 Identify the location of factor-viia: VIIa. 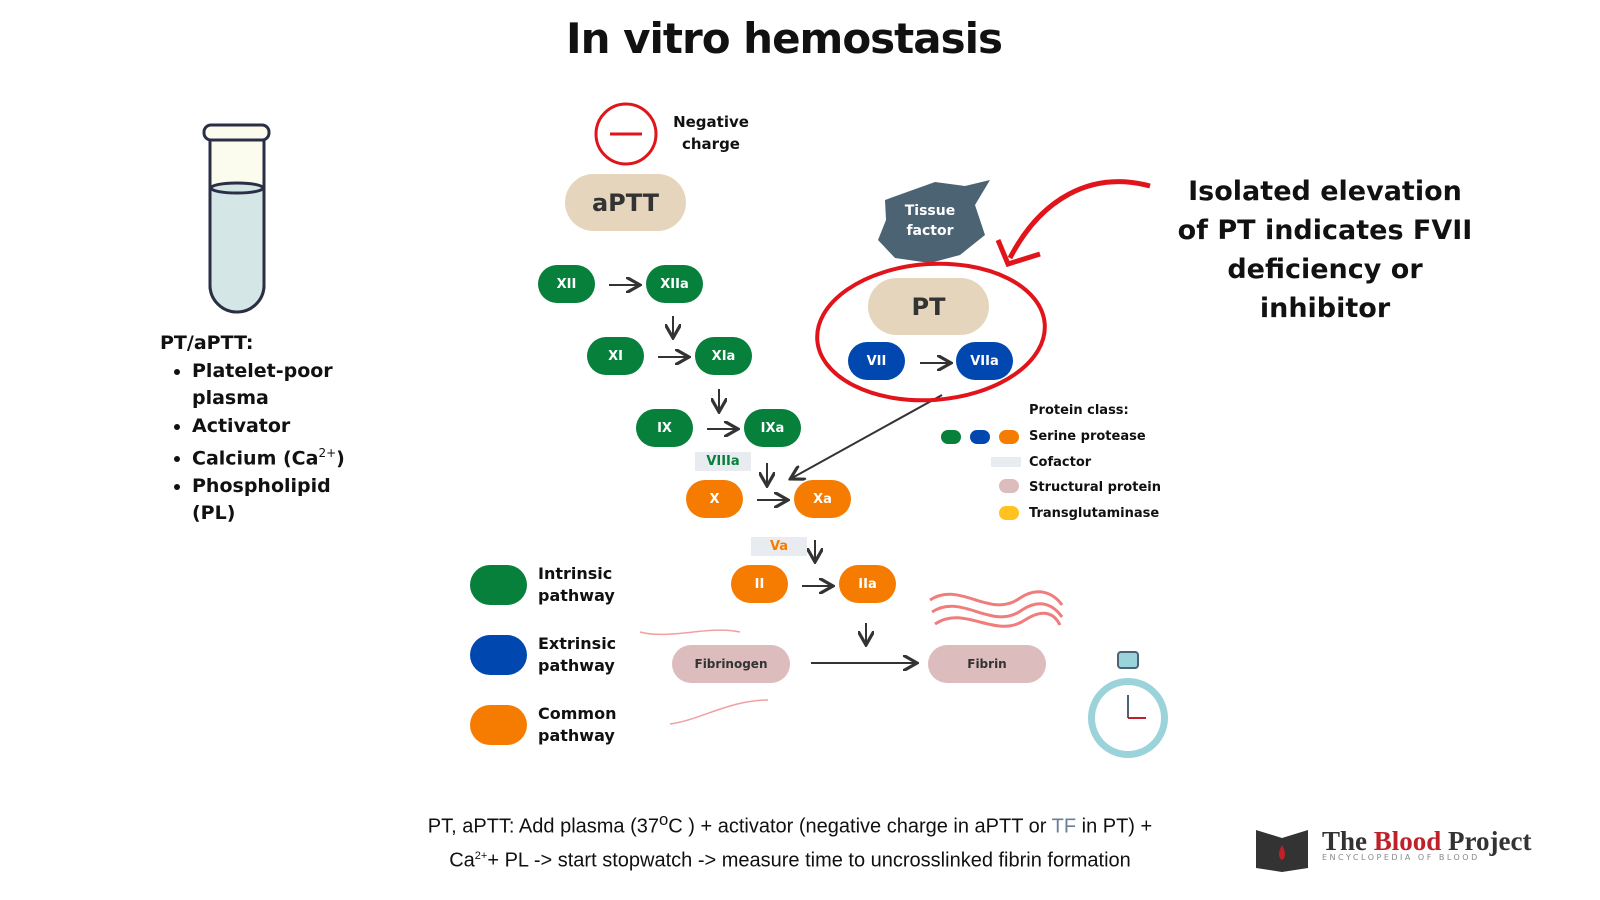
(984, 361).